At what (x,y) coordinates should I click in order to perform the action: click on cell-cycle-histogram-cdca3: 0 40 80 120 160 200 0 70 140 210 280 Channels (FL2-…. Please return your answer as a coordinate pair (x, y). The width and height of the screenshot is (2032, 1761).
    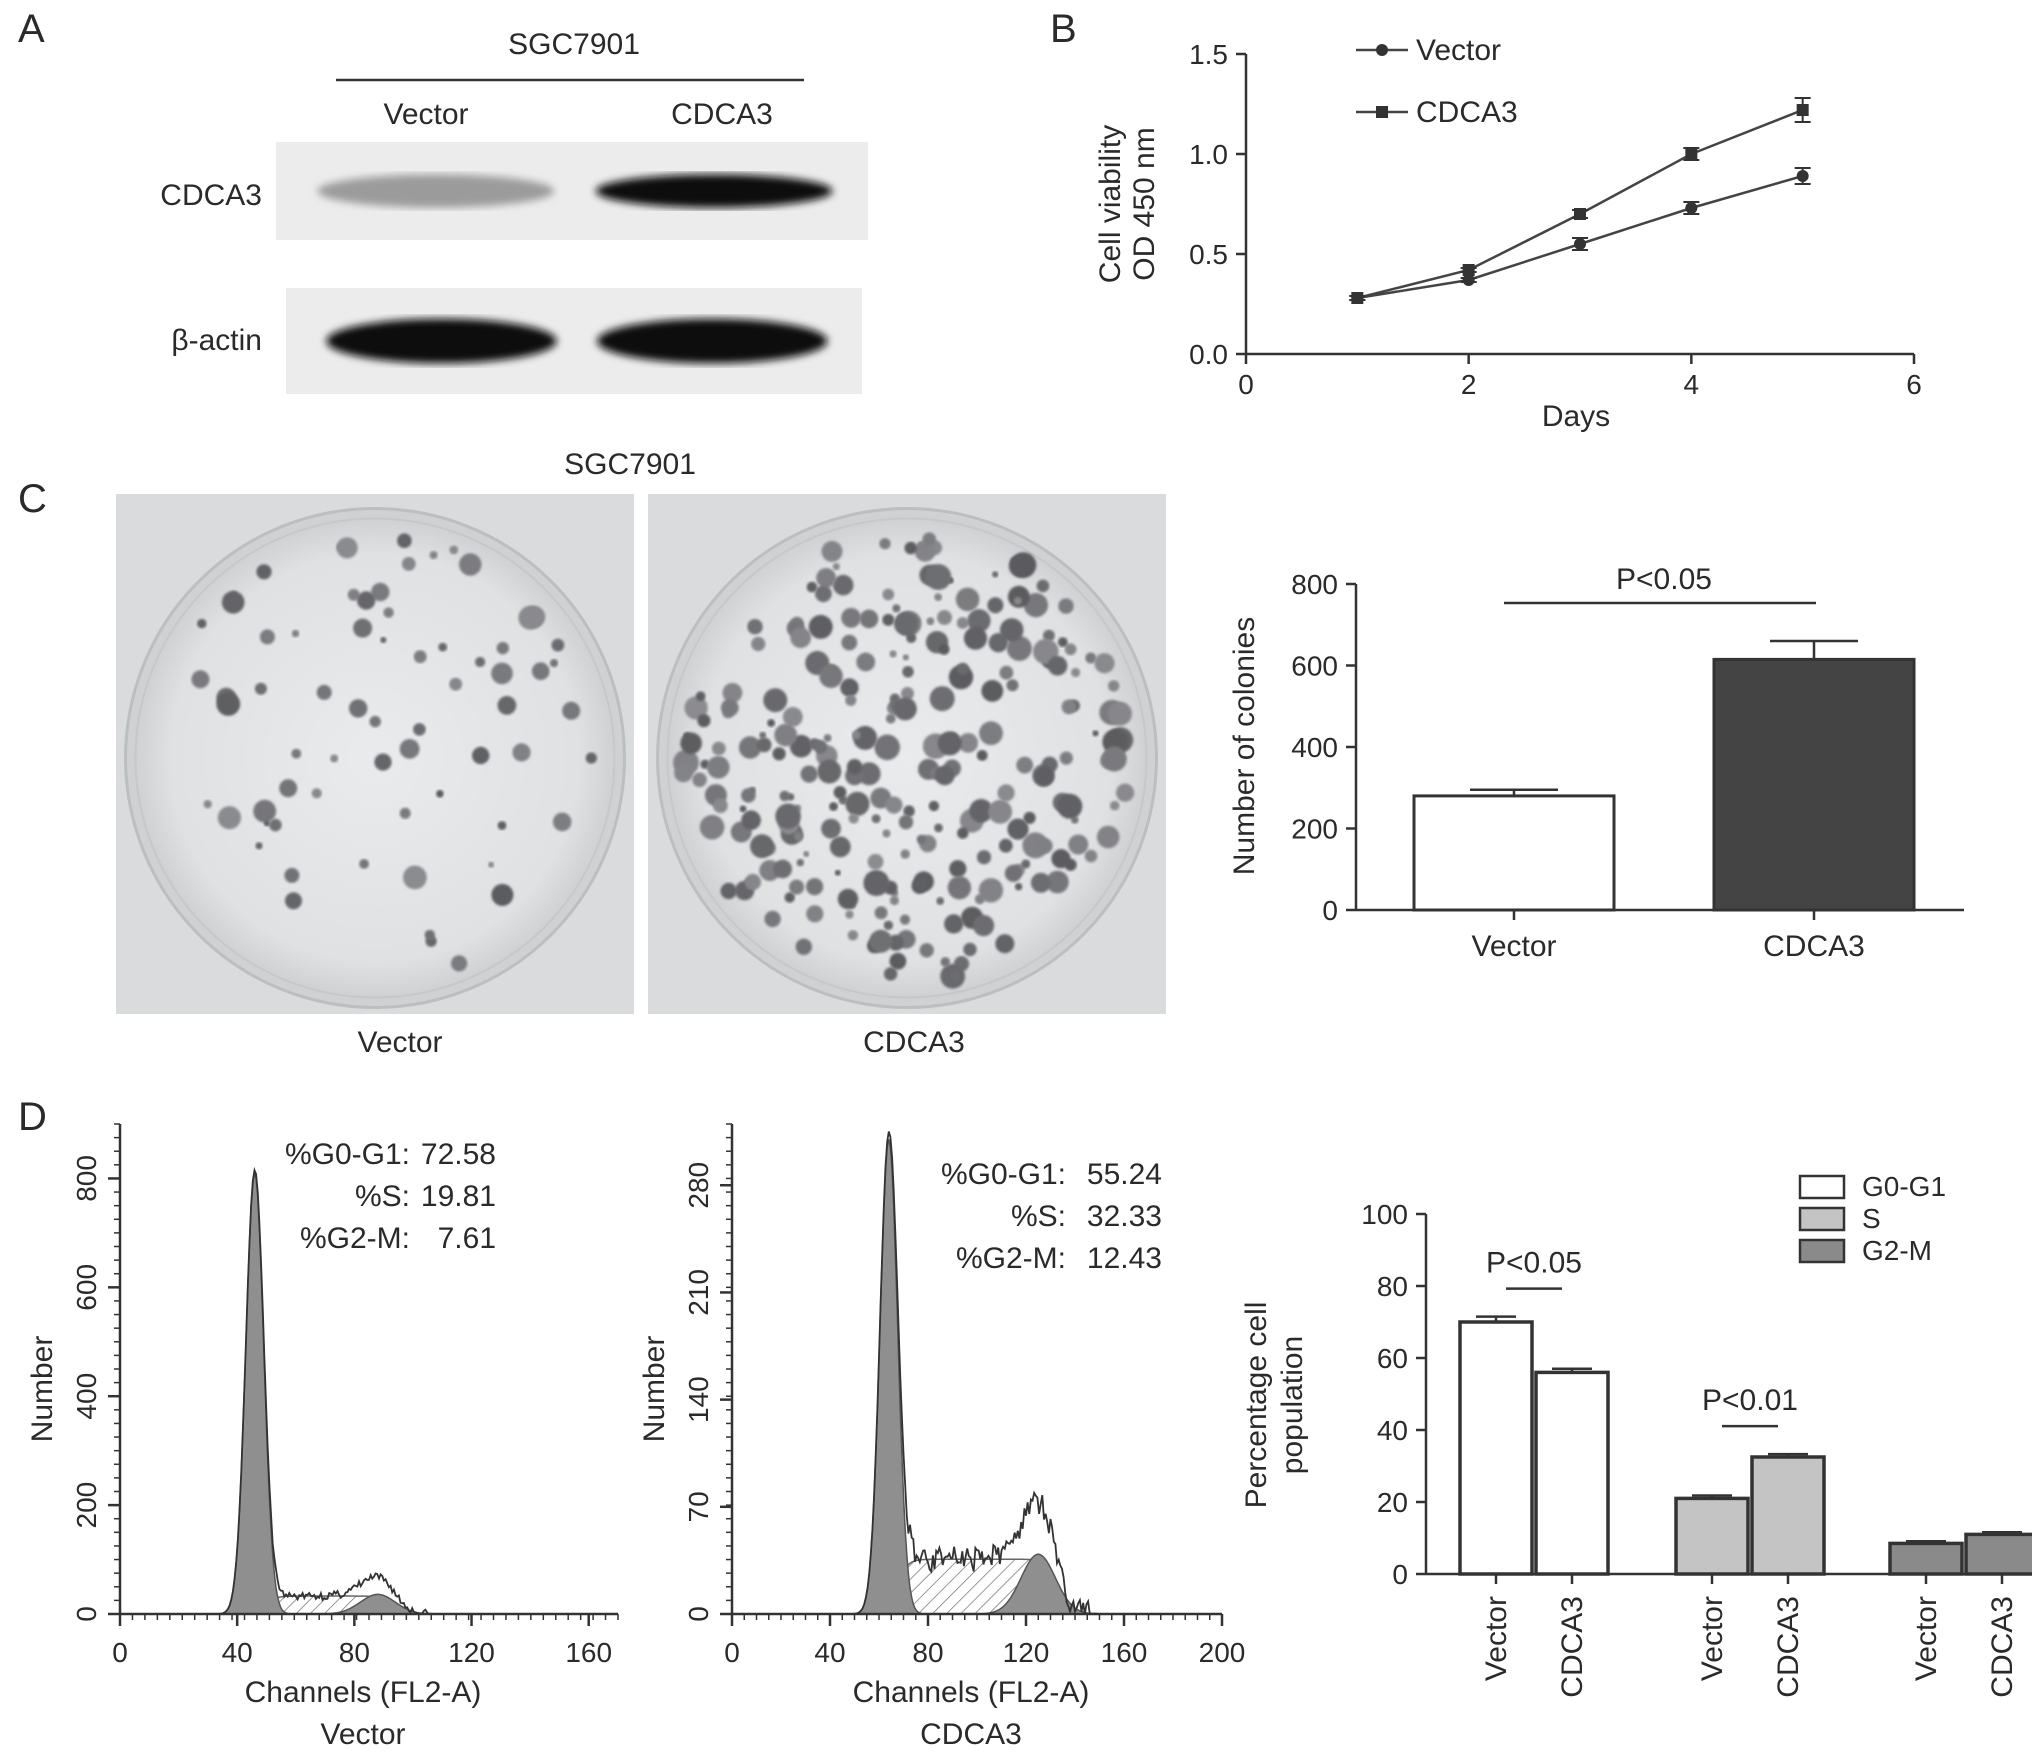
    Looking at the image, I should click on (942, 1437).